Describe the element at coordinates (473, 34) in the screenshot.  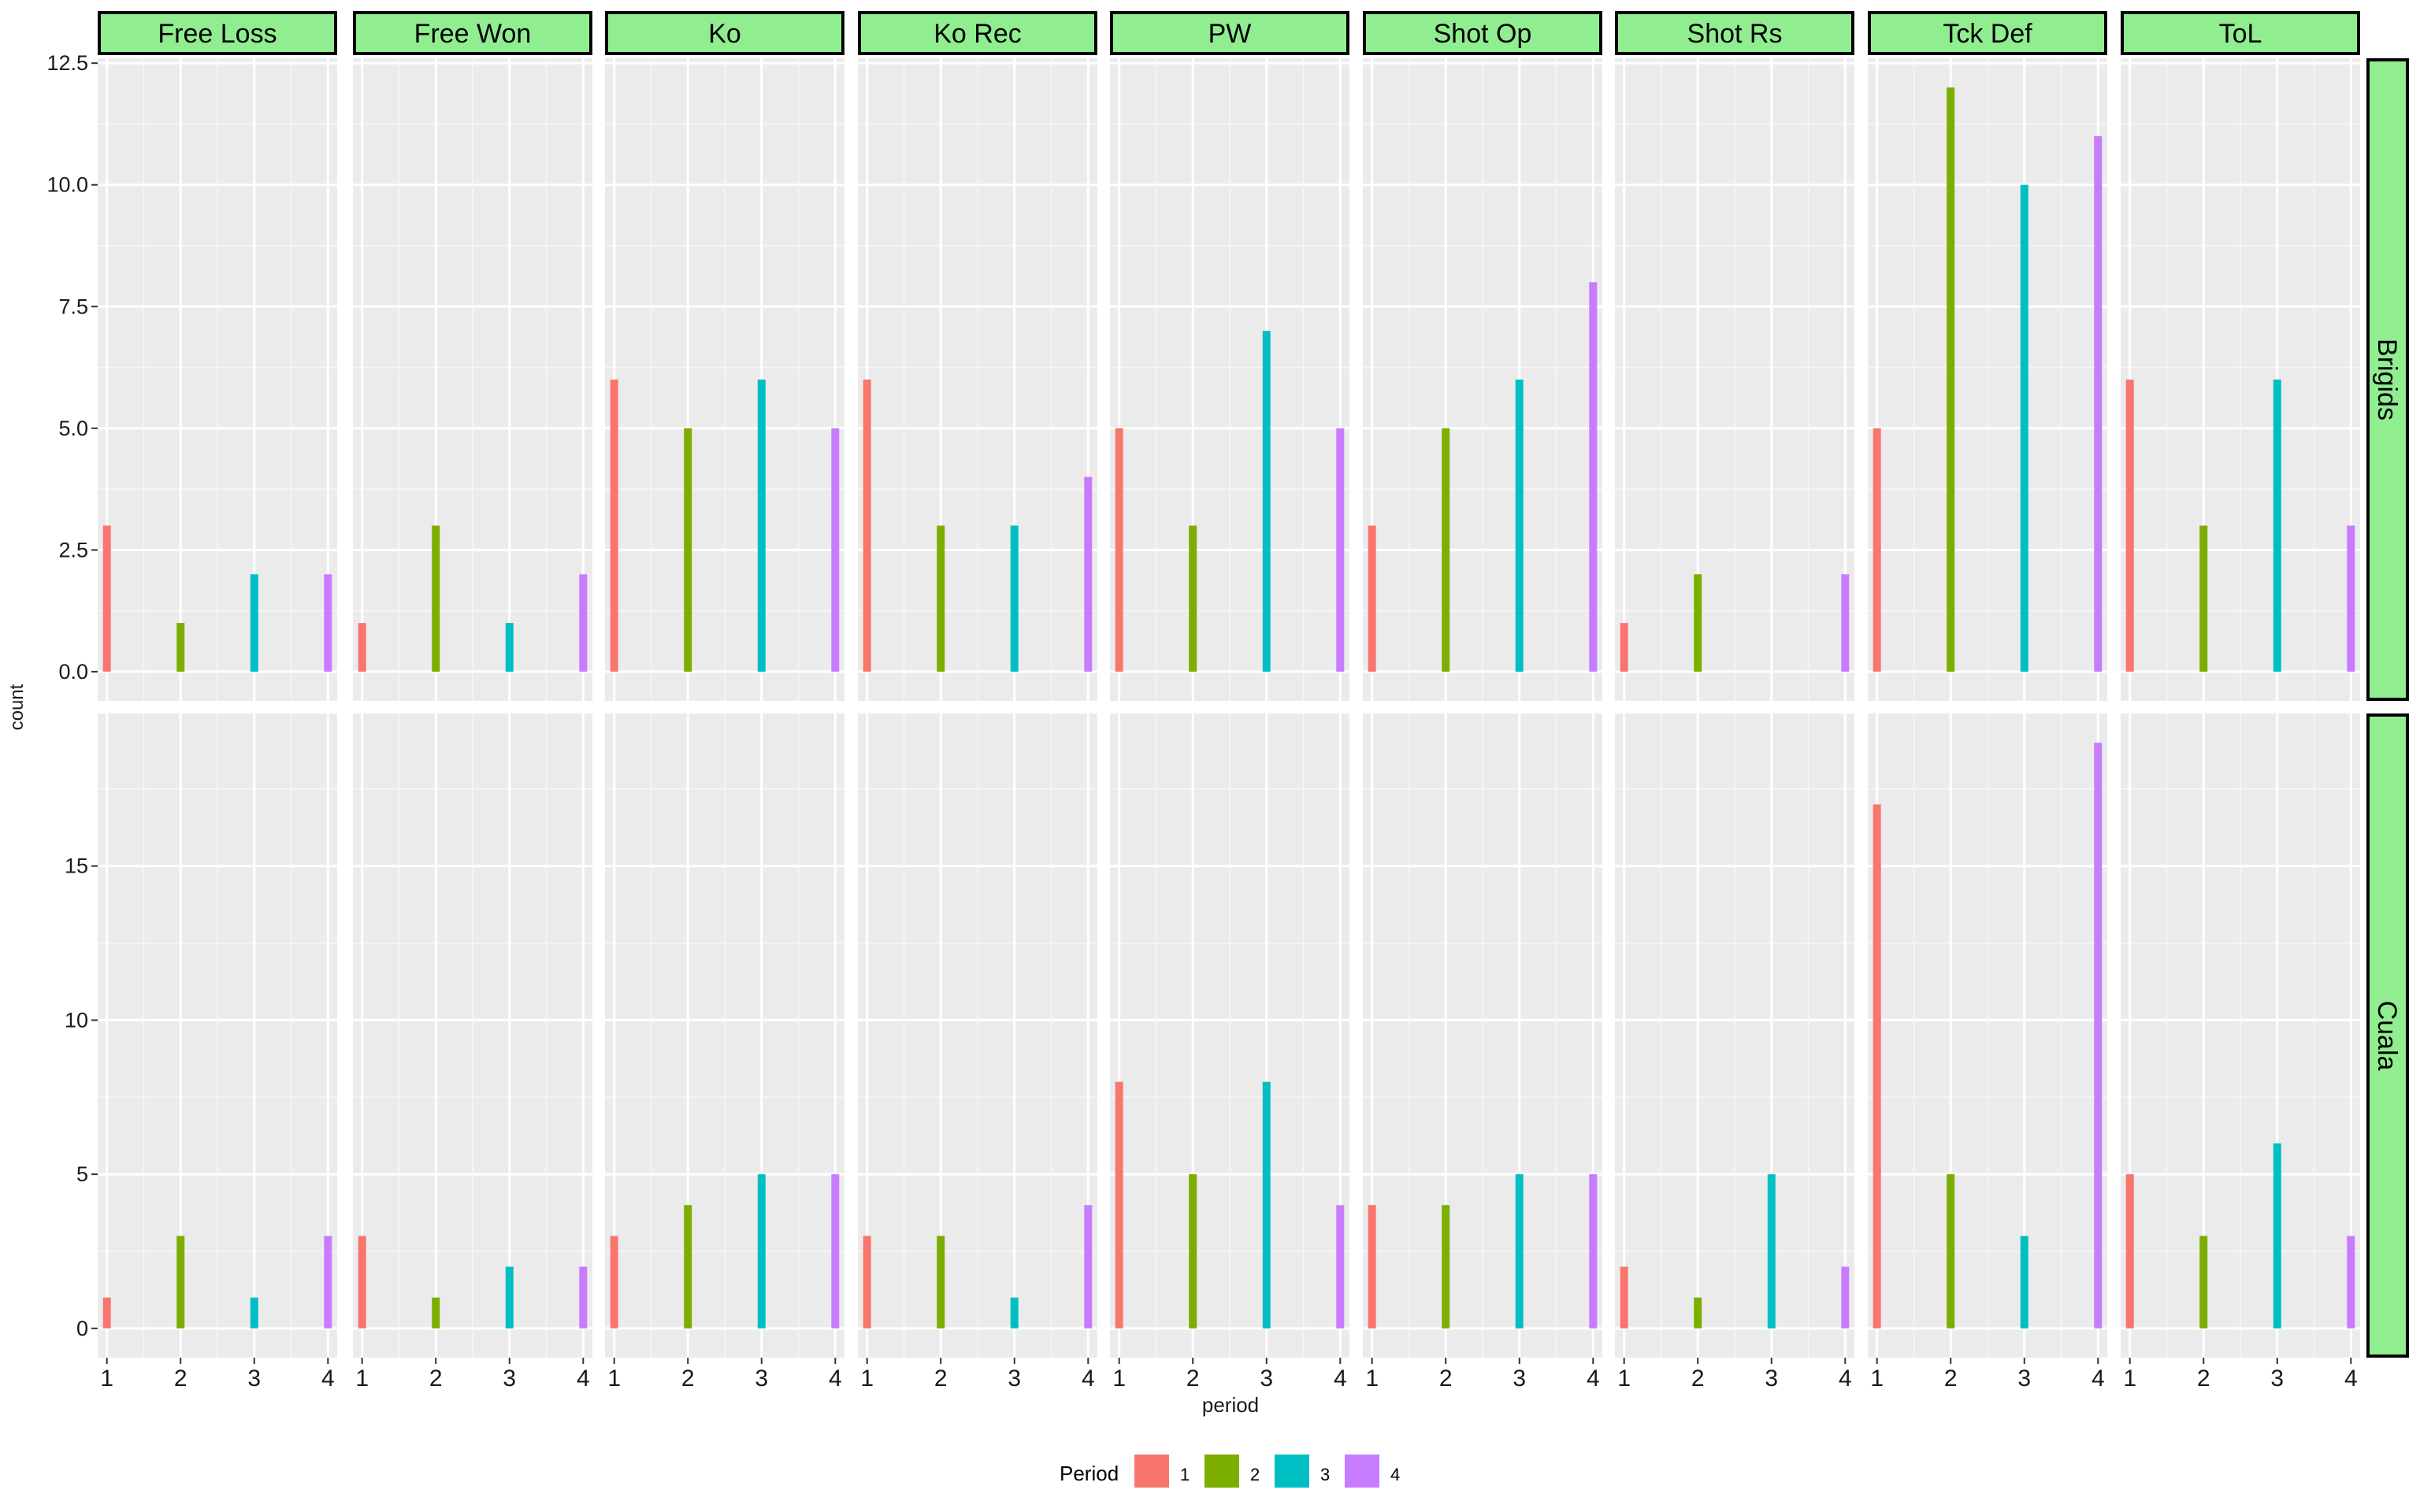
I see `facet-strip-label: Free Won` at that location.